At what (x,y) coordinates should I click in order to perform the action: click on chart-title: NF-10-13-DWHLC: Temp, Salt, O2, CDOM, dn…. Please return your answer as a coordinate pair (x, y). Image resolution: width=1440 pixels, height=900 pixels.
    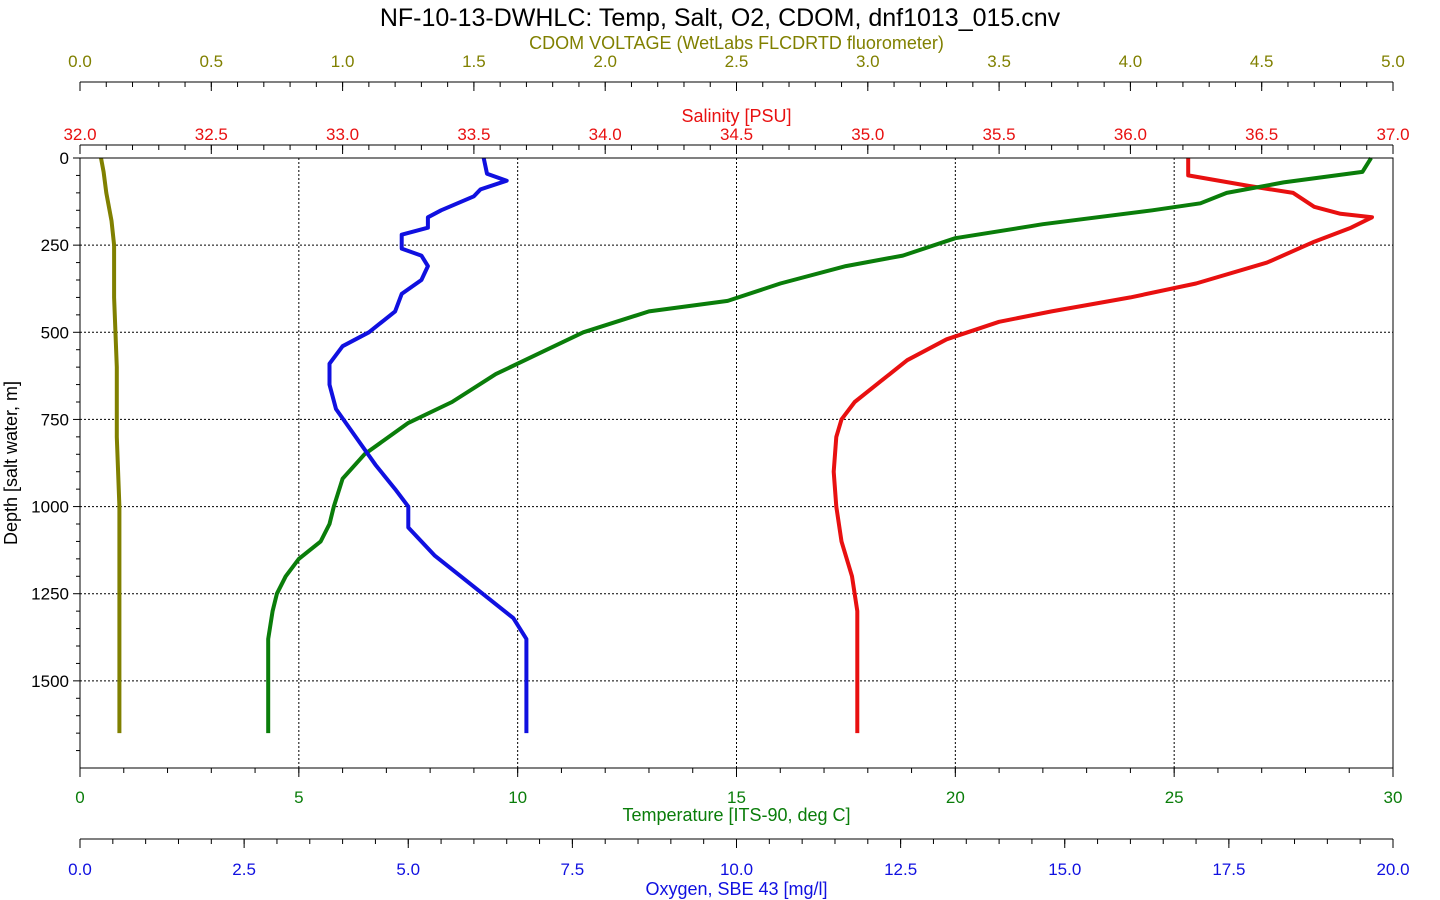
    Looking at the image, I should click on (720, 18).